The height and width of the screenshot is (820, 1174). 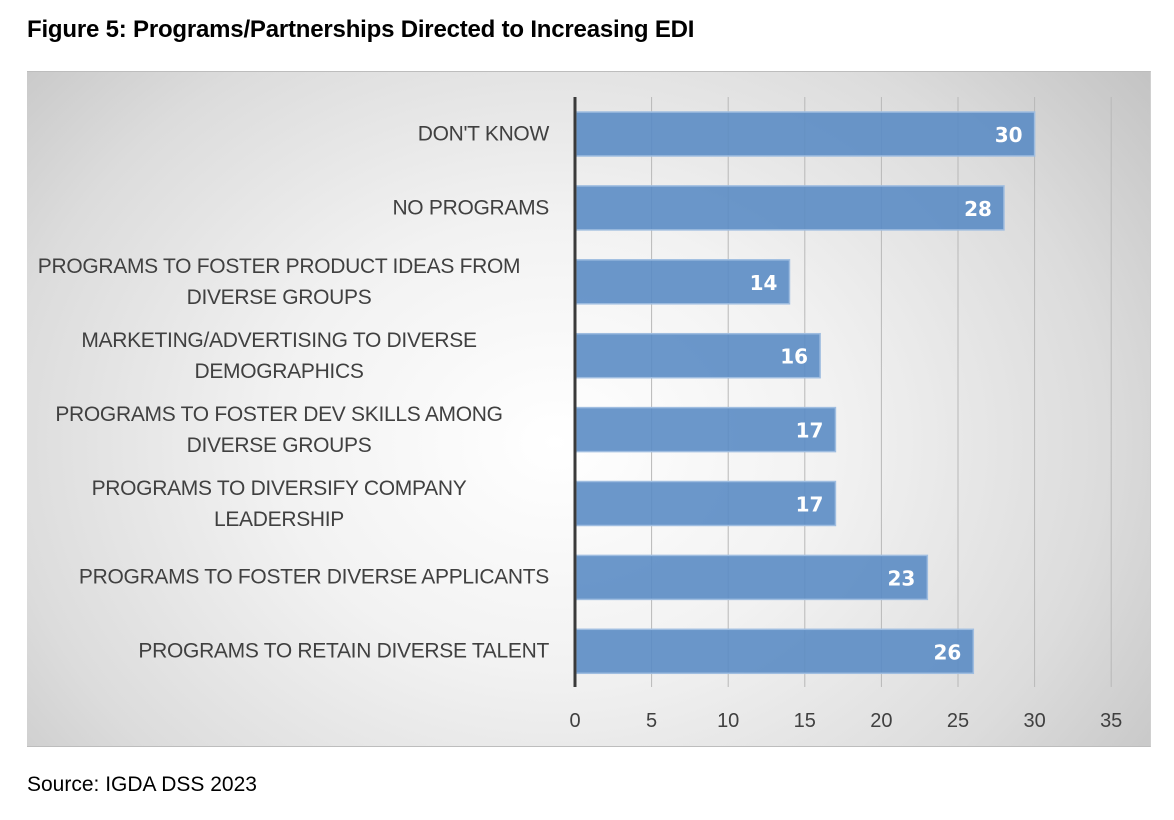 What do you see at coordinates (794, 357) in the screenshot?
I see `data-label-3: 16` at bounding box center [794, 357].